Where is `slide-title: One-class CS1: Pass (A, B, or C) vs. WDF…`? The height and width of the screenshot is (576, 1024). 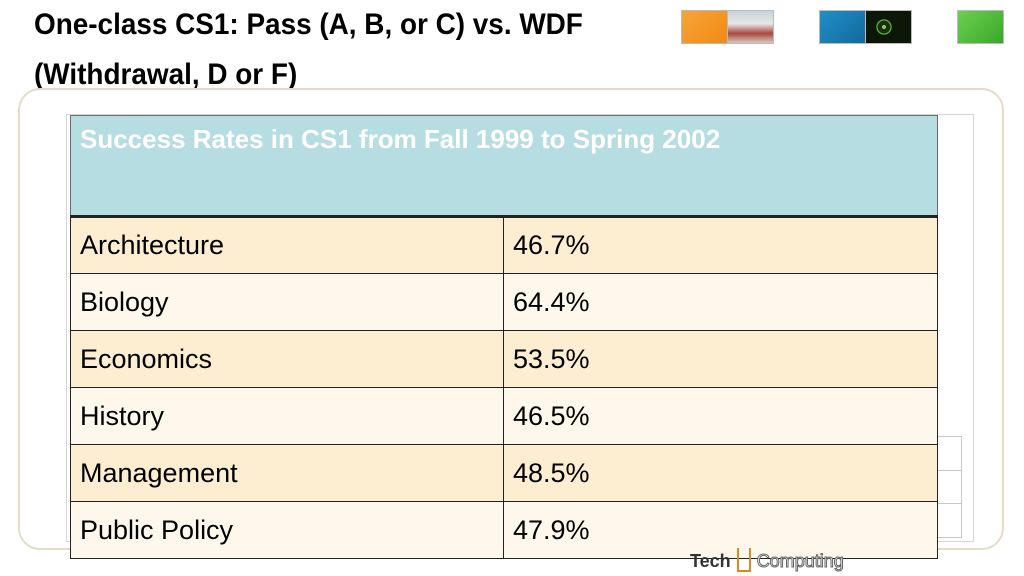 slide-title: One-class CS1: Pass (A, B, or C) vs. WDF… is located at coordinates (308, 49).